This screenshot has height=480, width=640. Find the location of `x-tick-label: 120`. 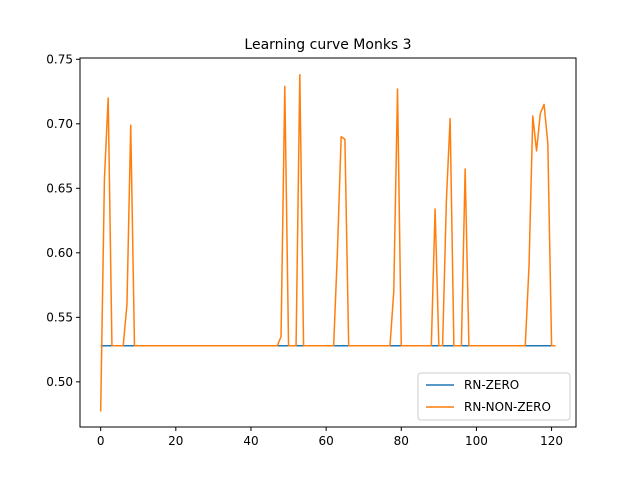

x-tick-label: 120 is located at coordinates (551, 441).